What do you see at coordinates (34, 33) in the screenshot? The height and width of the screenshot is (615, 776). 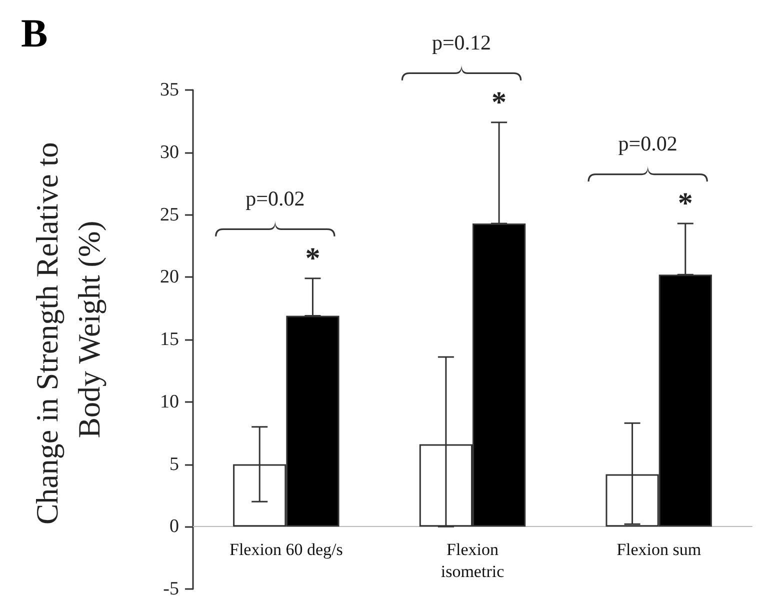 I see `chart-title: B` at bounding box center [34, 33].